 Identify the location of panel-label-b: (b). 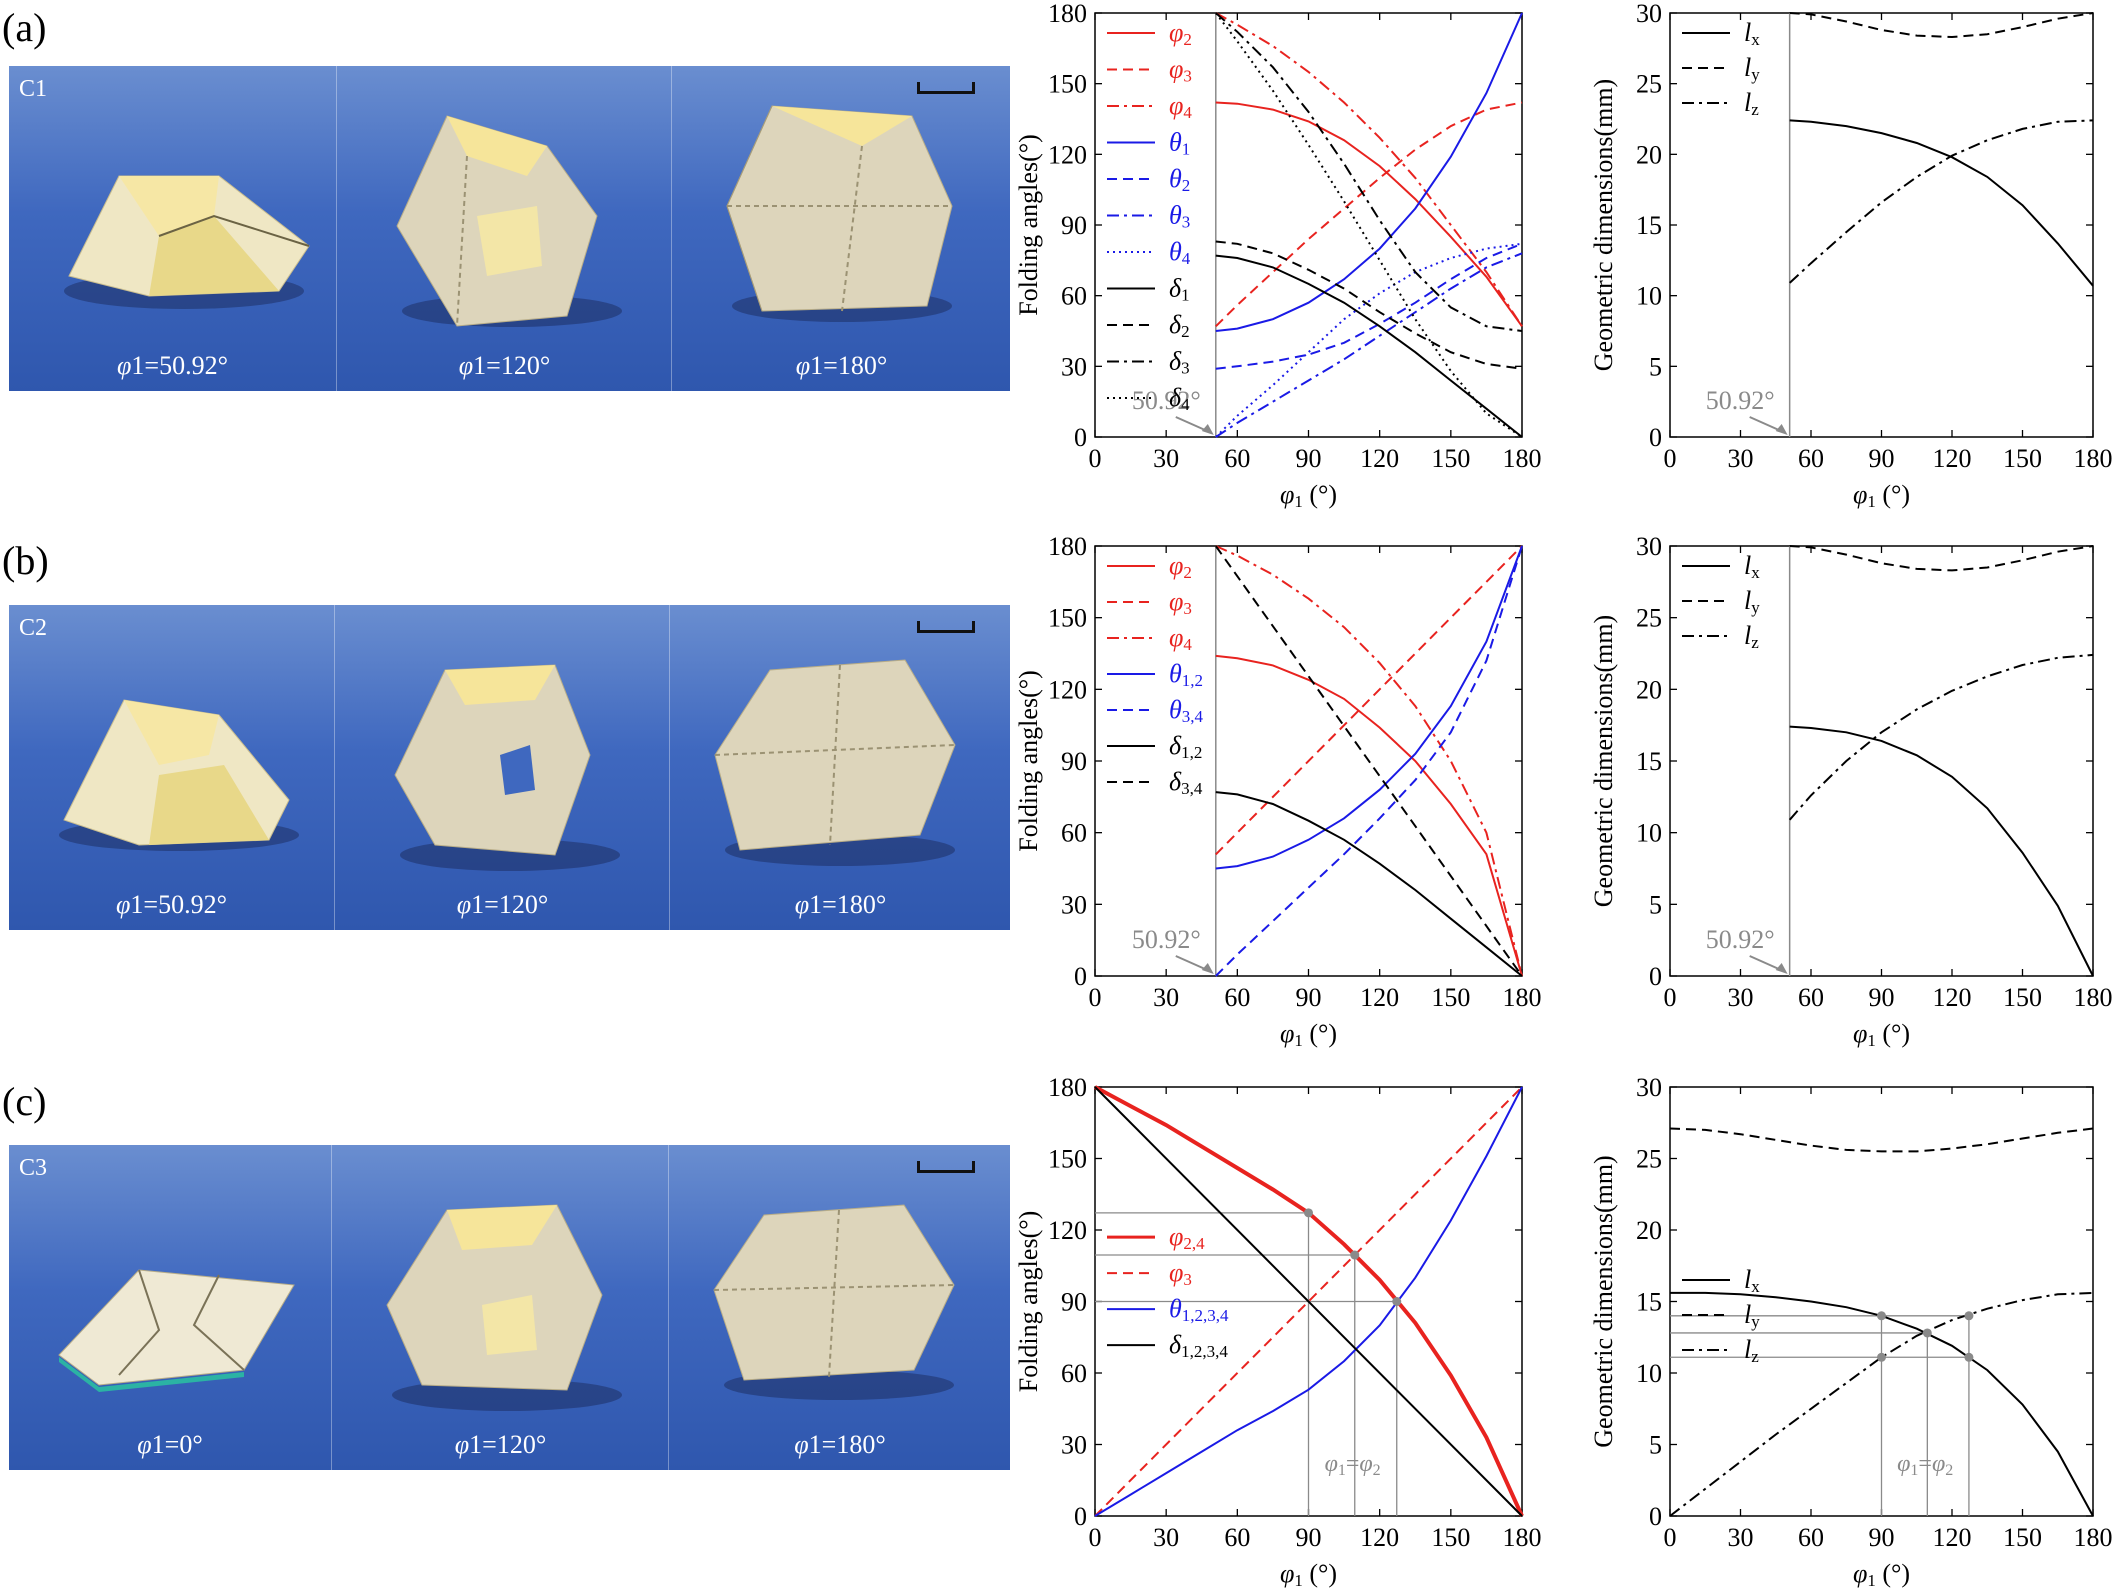
(25, 560).